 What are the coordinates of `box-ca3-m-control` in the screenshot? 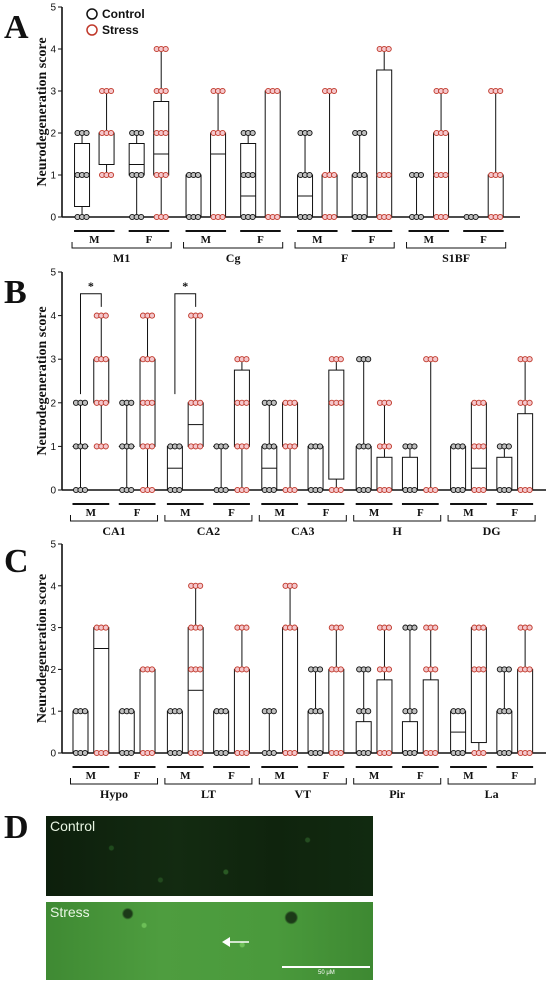 It's located at (269, 446).